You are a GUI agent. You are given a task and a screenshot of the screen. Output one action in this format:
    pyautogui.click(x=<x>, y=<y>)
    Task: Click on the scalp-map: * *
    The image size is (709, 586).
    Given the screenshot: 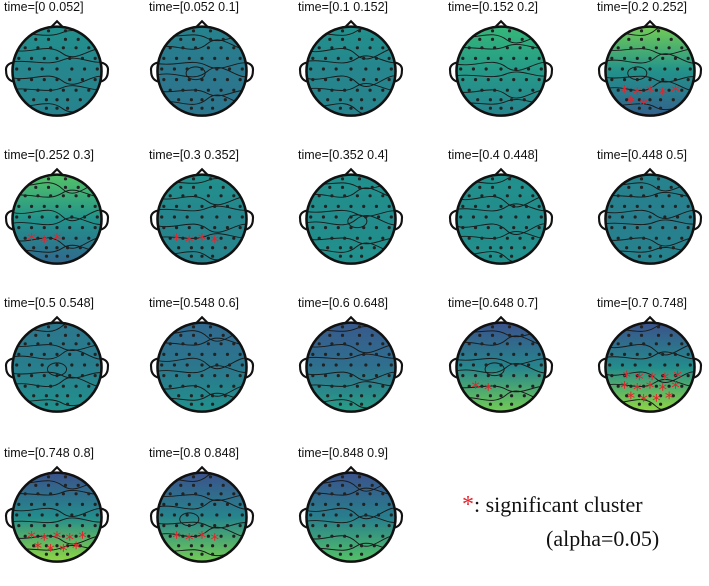 What is the action you would take?
    pyautogui.click(x=501, y=364)
    